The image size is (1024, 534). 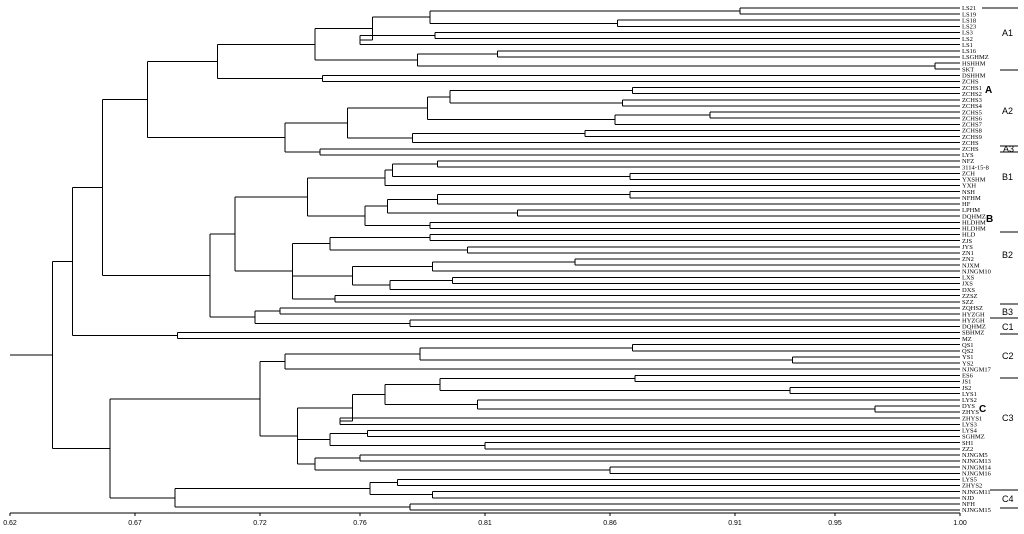 What do you see at coordinates (971, 265) in the screenshot?
I see `leaf-label: NJXM` at bounding box center [971, 265].